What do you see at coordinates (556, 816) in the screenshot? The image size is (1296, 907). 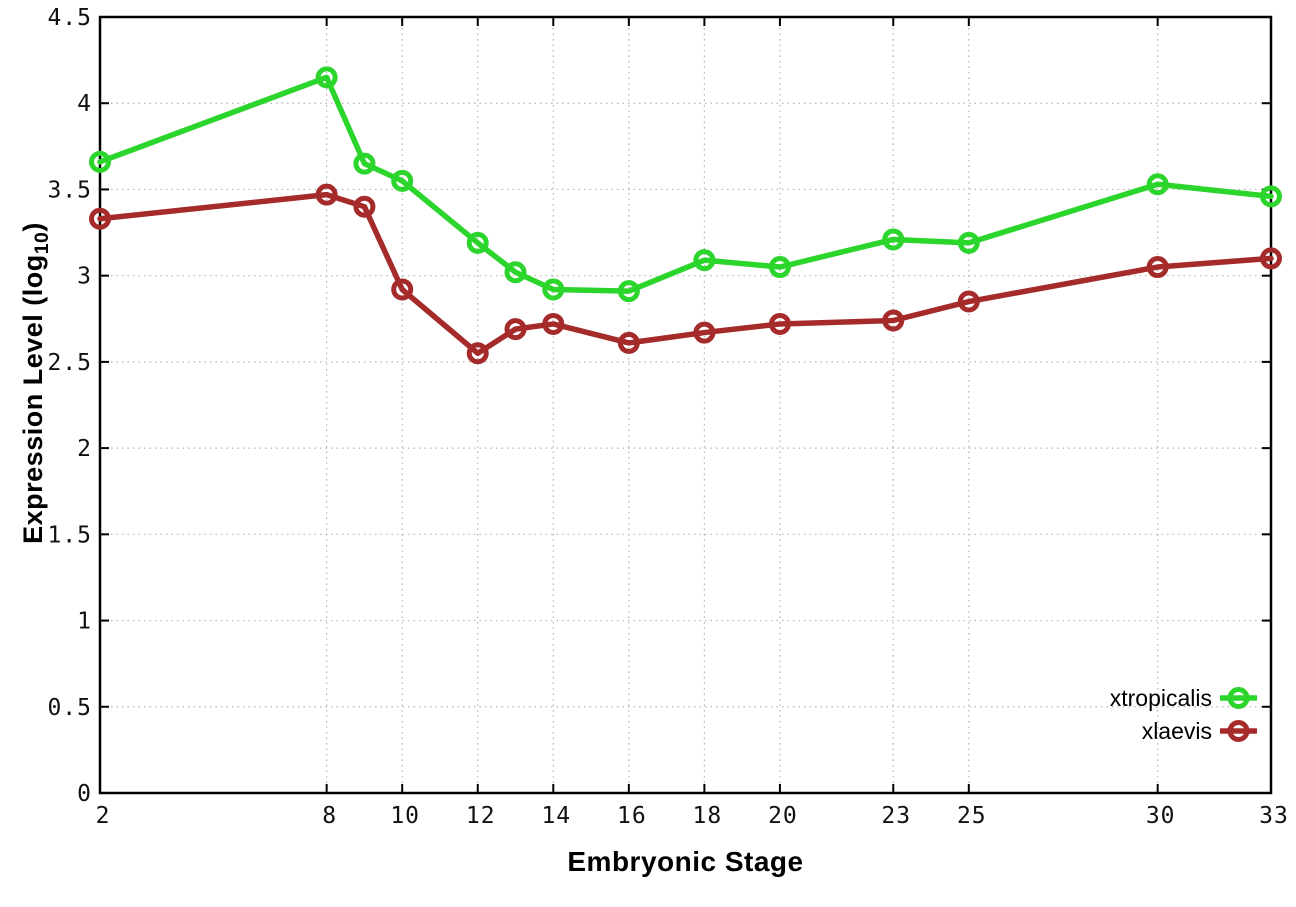 I see `x-tick-label: 14` at bounding box center [556, 816].